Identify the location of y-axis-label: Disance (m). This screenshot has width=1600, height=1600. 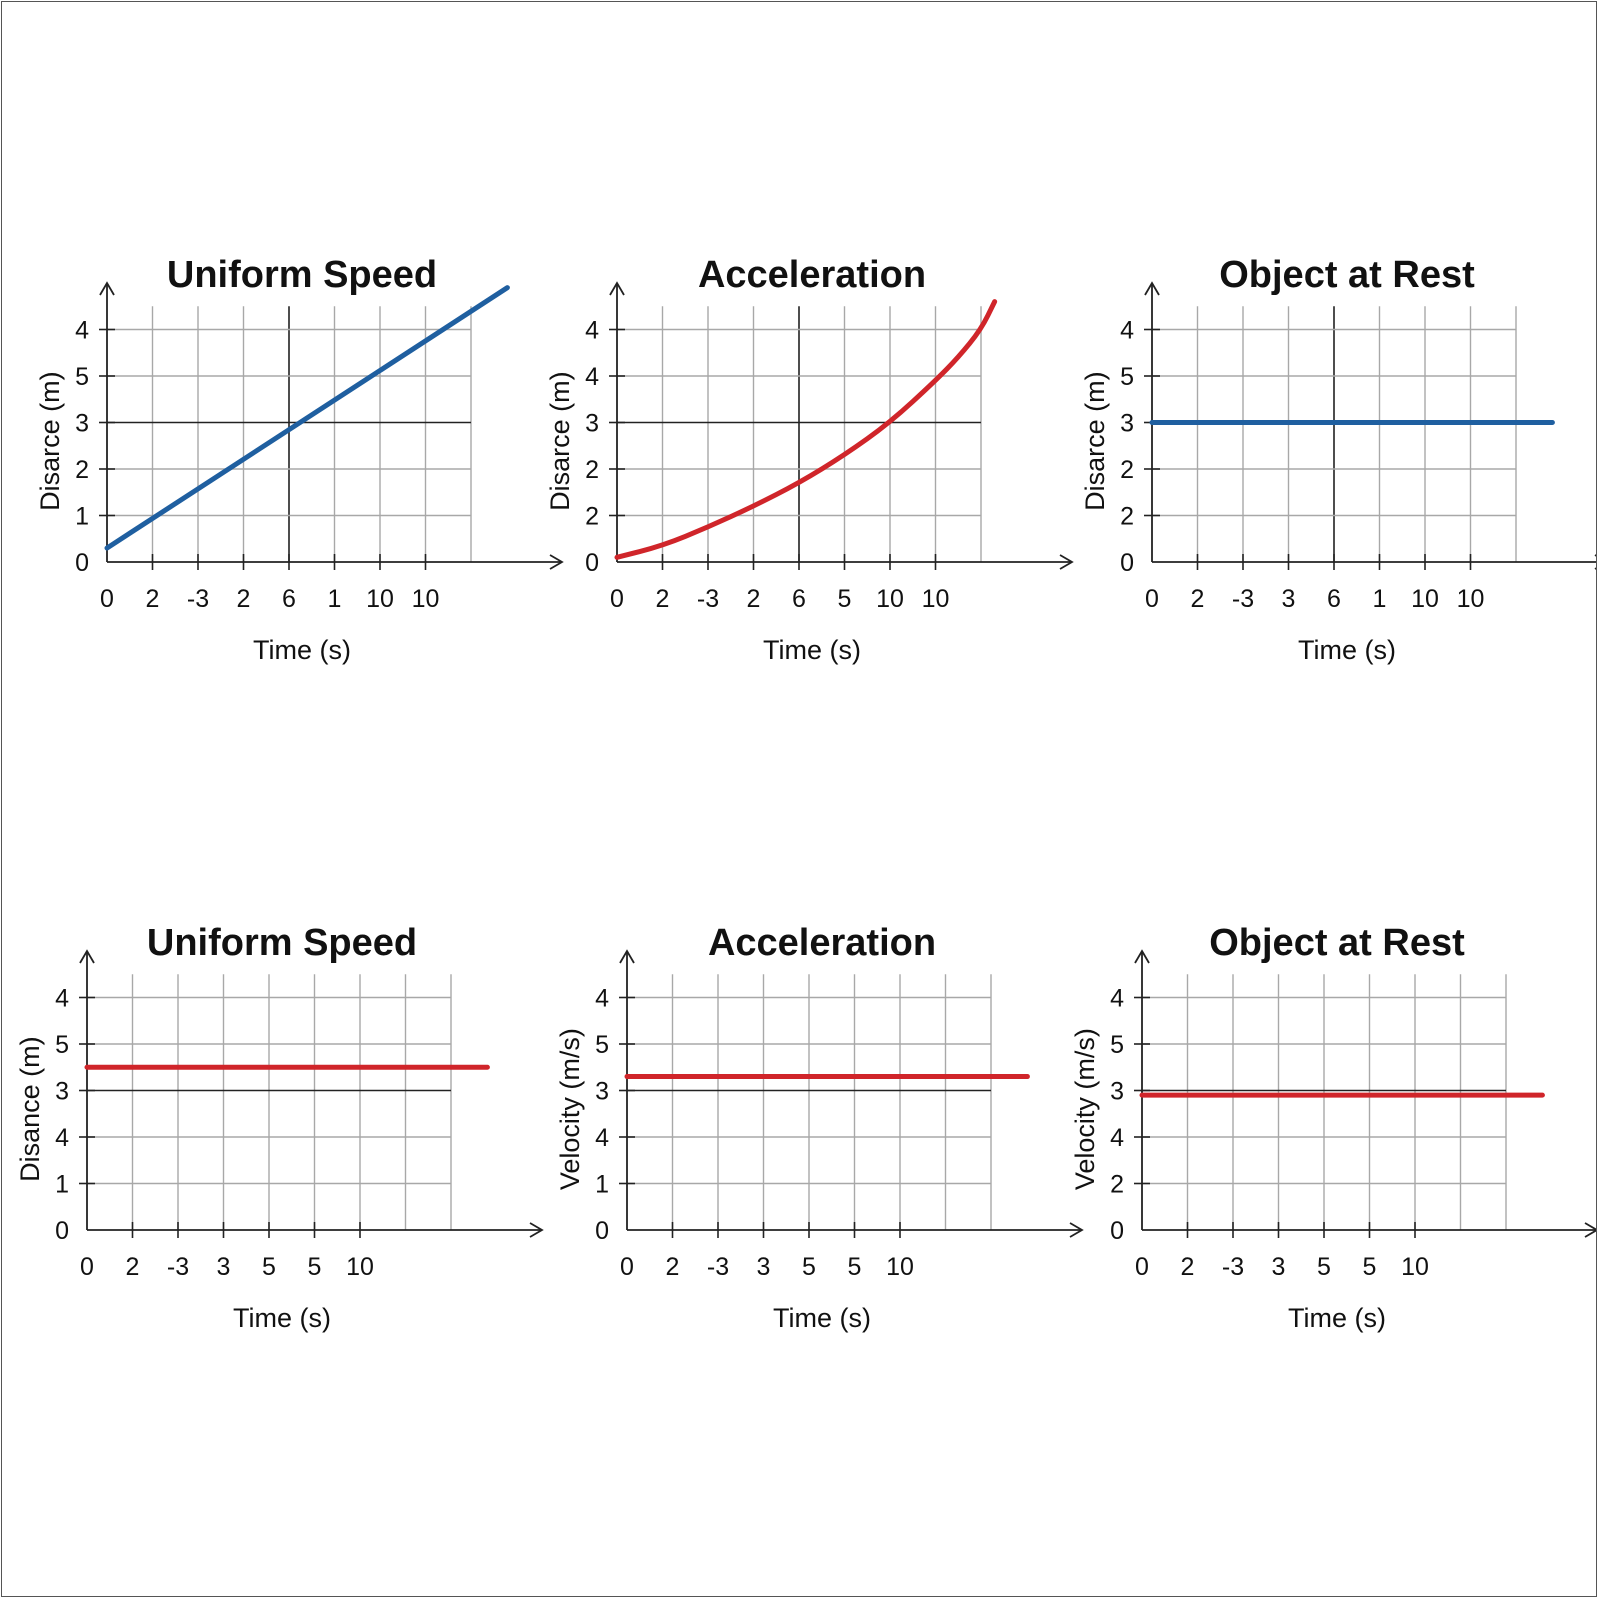
(30, 1109).